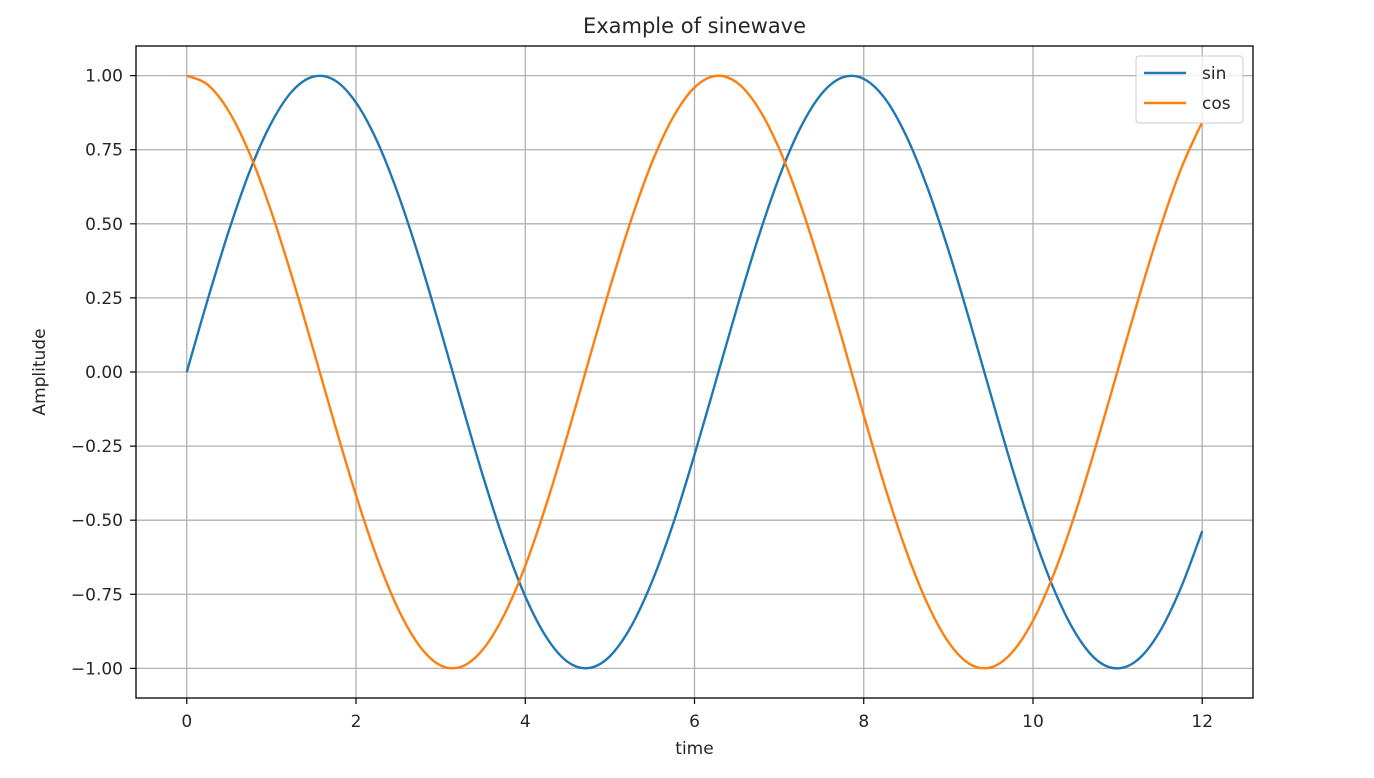  Describe the element at coordinates (97, 669) in the screenshot. I see `y-tick-label: −1.00` at that location.